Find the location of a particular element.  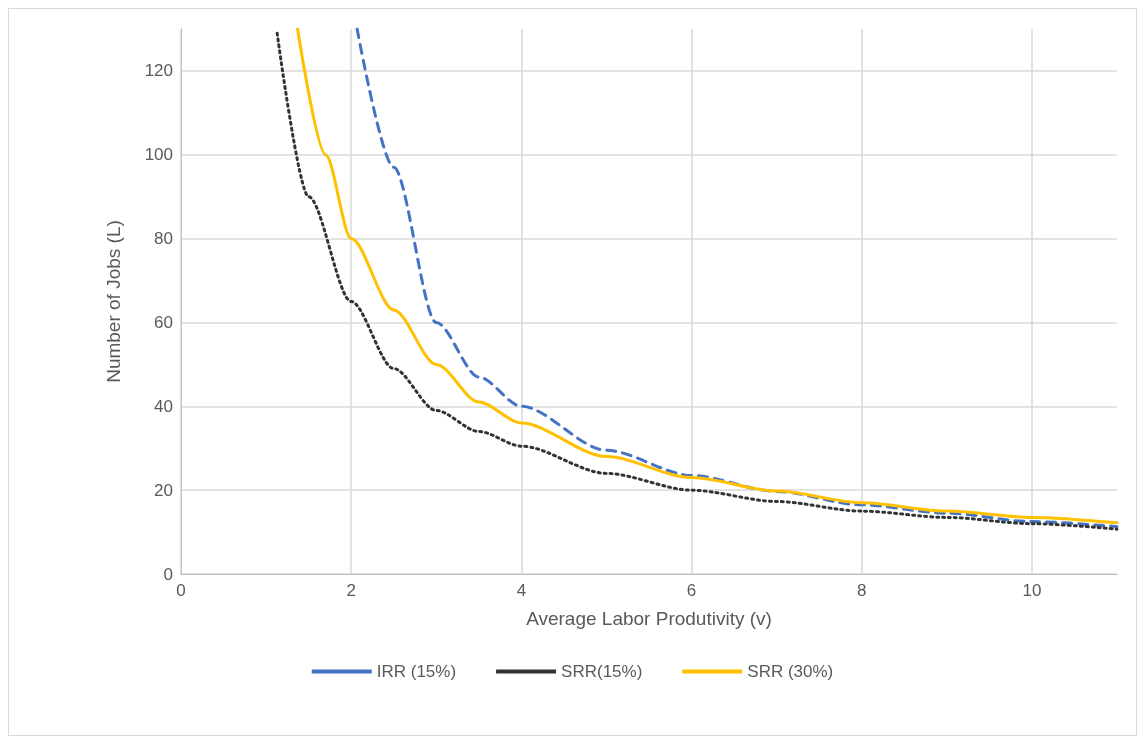

y-axis-title: Number of Jobs (L) is located at coordinates (113, 301).